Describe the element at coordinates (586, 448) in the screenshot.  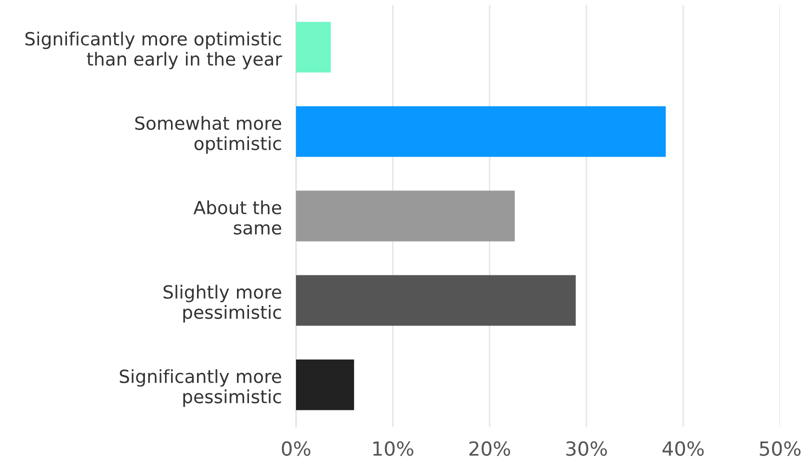
I see `x-tick-label: 30%` at that location.